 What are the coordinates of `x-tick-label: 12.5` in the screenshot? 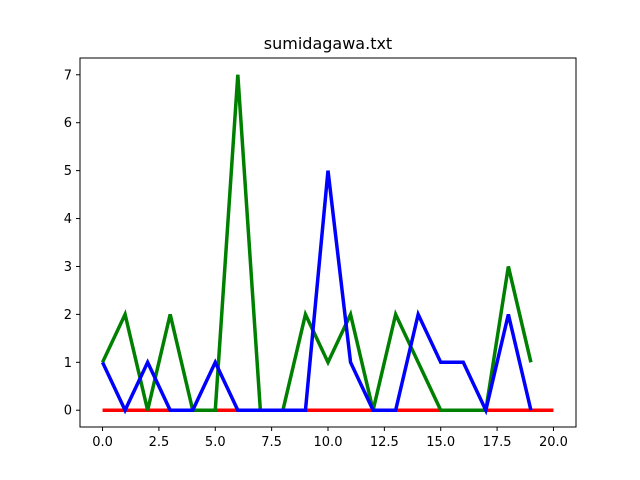 It's located at (384, 442).